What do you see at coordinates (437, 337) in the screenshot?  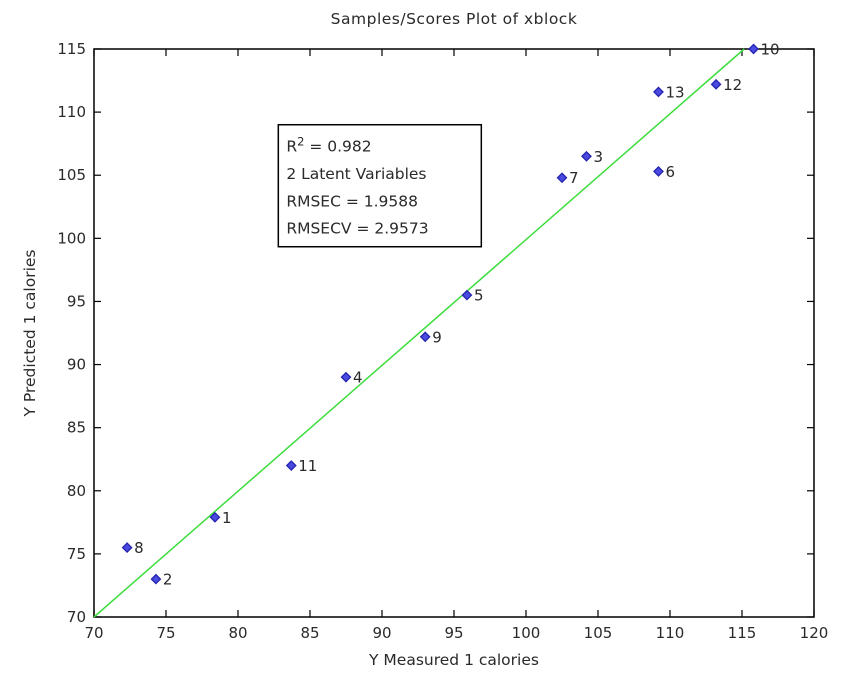 I see `data-point-label: 9` at bounding box center [437, 337].